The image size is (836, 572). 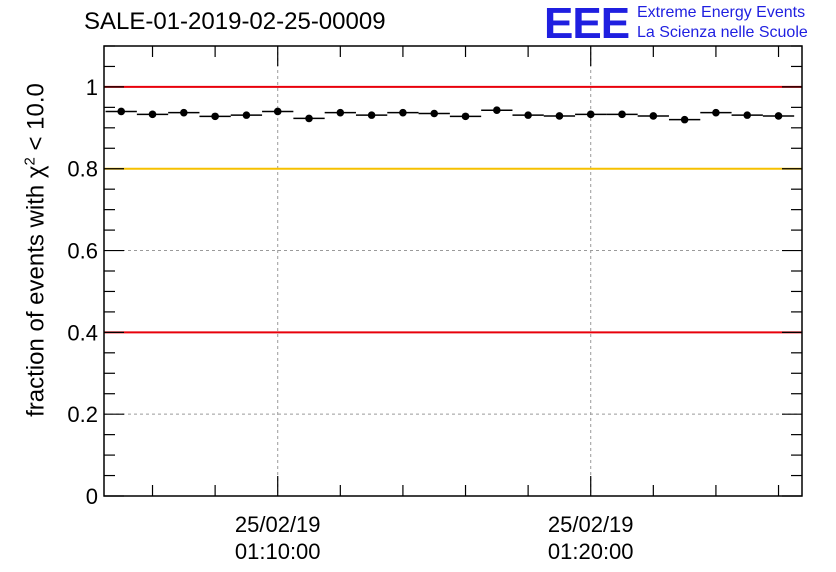 What do you see at coordinates (82, 169) in the screenshot?
I see `y-tick-label: 0.8` at bounding box center [82, 169].